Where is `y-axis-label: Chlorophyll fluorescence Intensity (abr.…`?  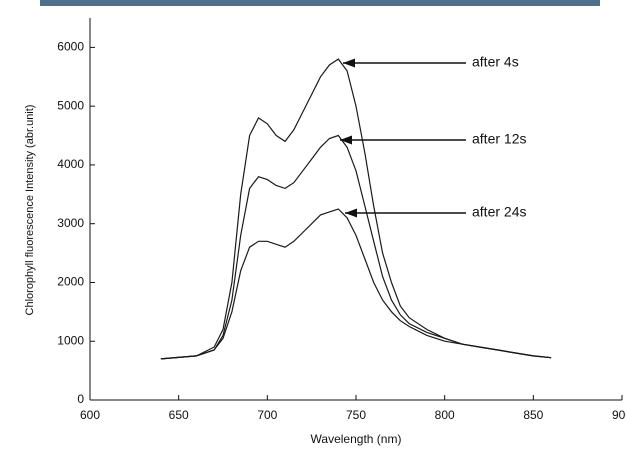 y-axis-label: Chlorophyll fluorescence Intensity (abr.… is located at coordinates (30, 210).